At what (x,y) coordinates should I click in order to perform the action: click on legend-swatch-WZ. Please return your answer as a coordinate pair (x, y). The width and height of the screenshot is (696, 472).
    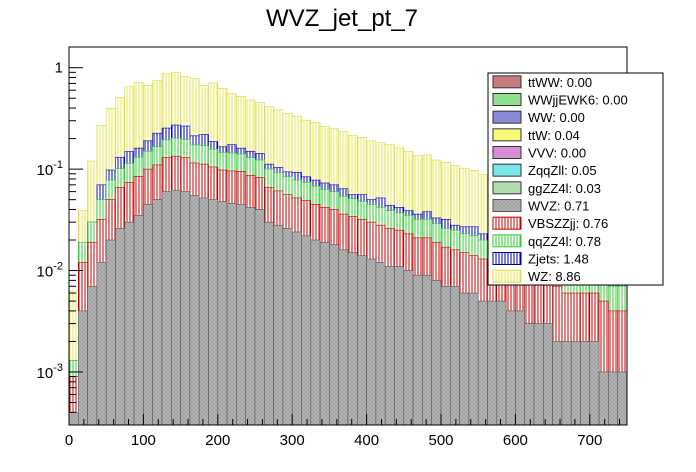
    Looking at the image, I should click on (507, 276).